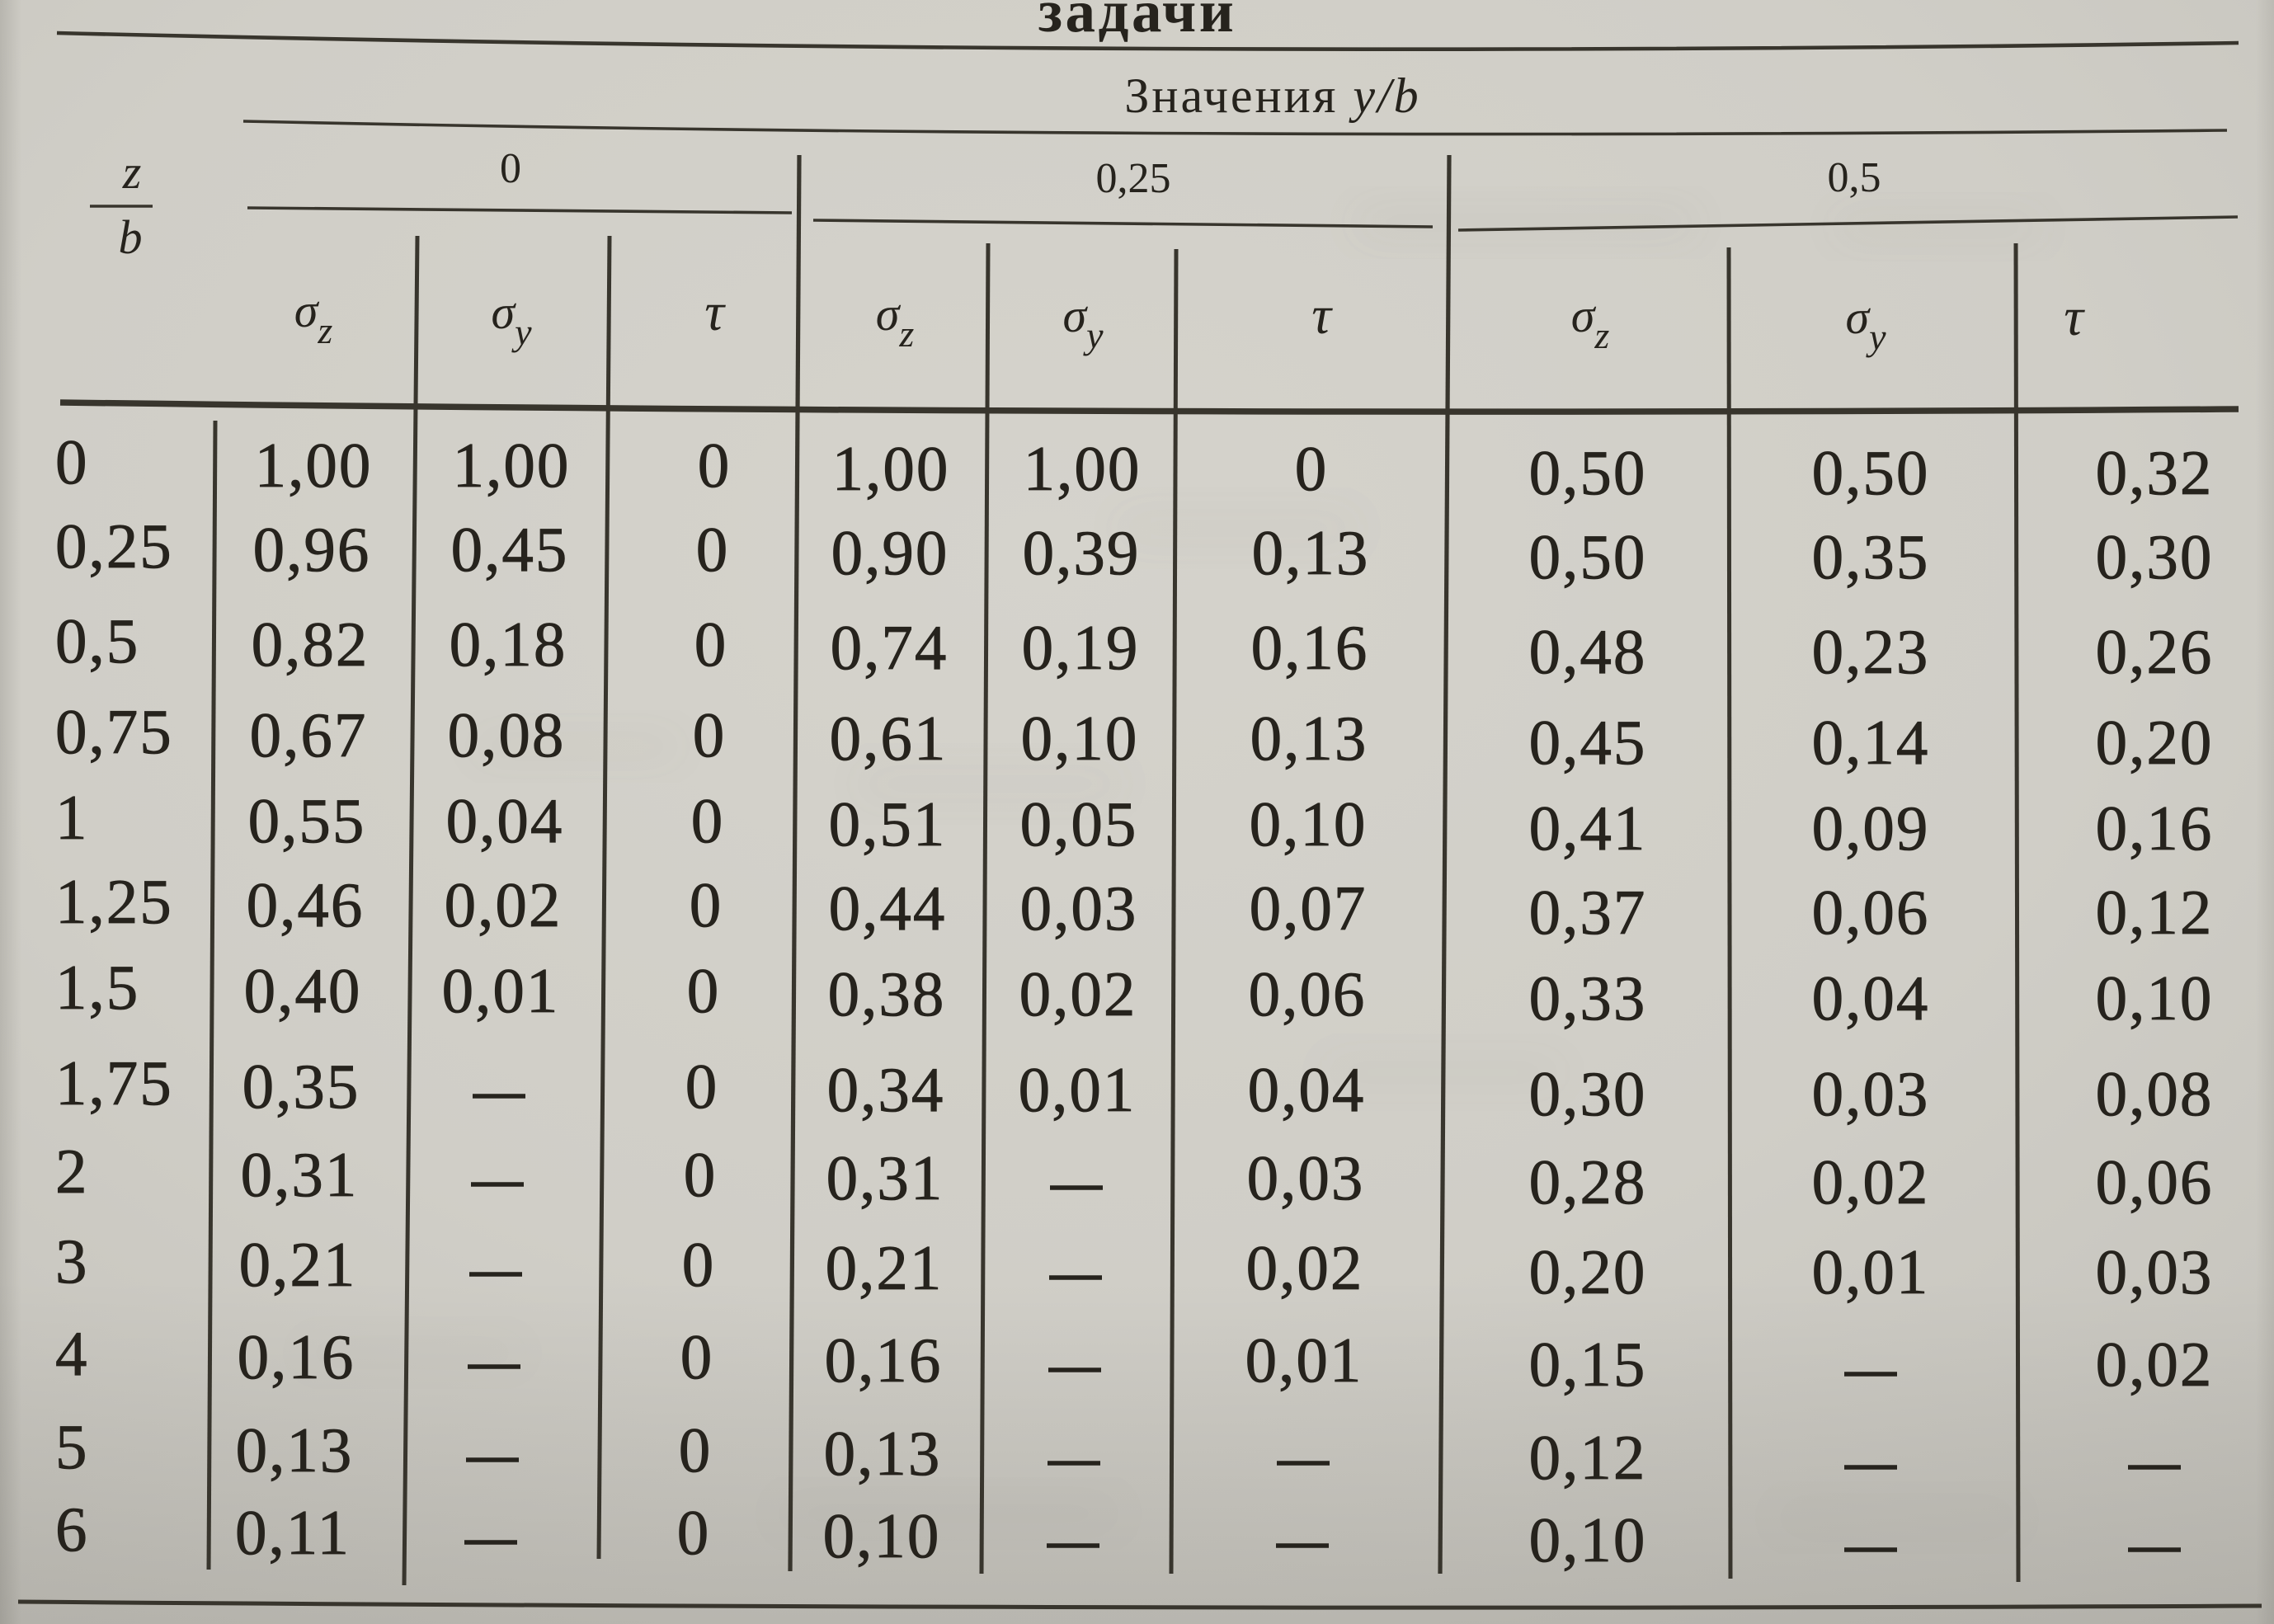  I want to click on svg-text: 0,61, so click(889, 739).